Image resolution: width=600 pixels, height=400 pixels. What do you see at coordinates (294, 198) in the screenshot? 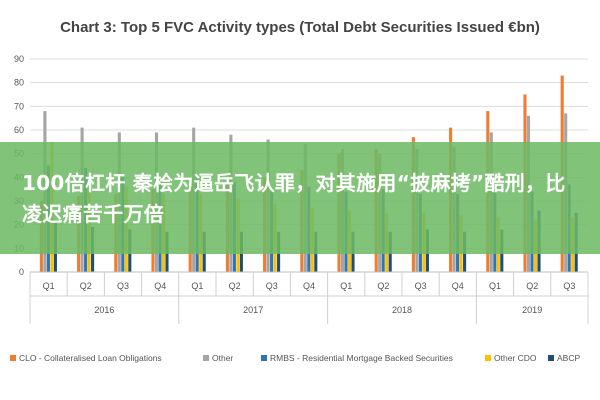
I see `overlay-banner-text: 100倍杠杆 秦桧为逼岳飞认罪，对其施用“披麻拷”酷刑，比凌迟痛苦千万倍` at bounding box center [294, 198].